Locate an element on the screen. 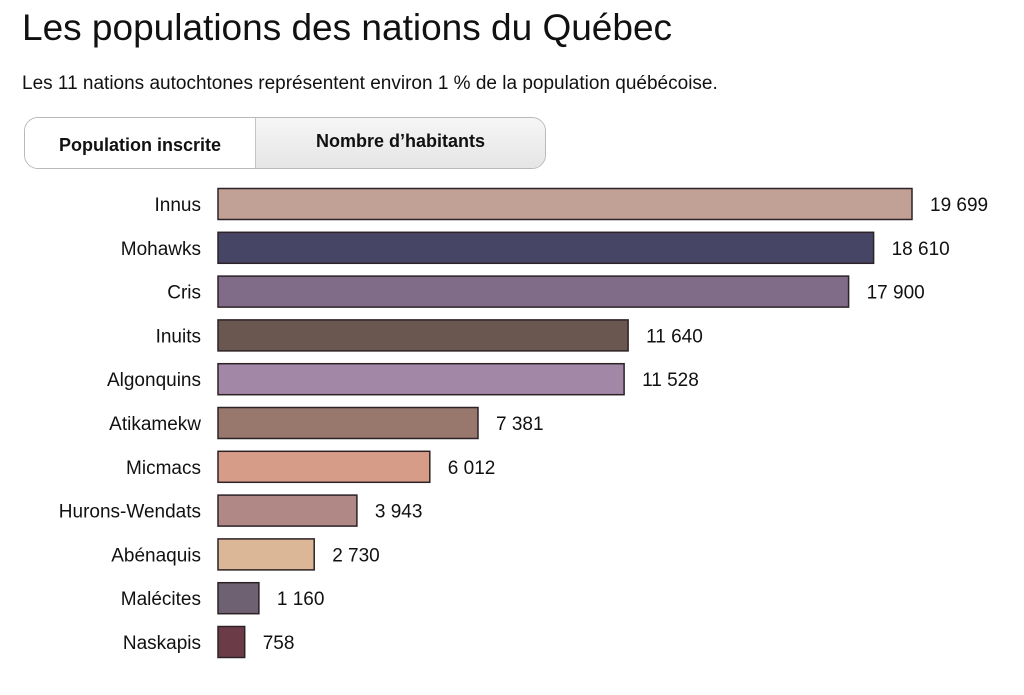 Image resolution: width=1024 pixels, height=695 pixels. value-label-cris: 17 900 is located at coordinates (896, 293).